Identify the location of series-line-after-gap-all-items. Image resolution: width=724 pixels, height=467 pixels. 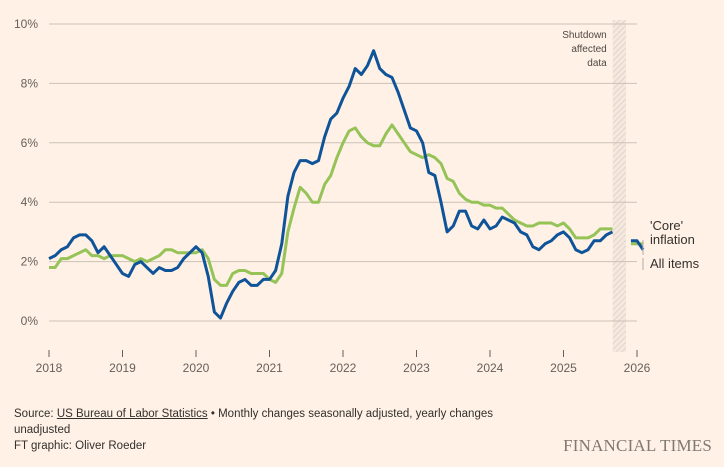
(637, 245).